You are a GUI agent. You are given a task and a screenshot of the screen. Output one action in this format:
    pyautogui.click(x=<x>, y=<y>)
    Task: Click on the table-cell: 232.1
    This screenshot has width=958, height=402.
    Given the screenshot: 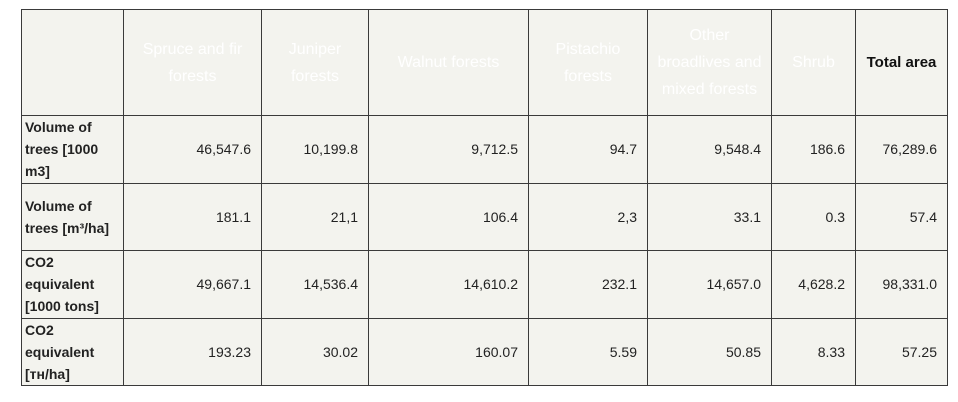 What is the action you would take?
    pyautogui.click(x=588, y=284)
    